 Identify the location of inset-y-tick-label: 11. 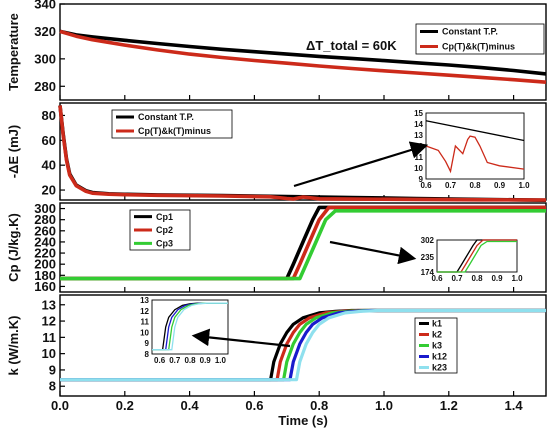
(419, 157).